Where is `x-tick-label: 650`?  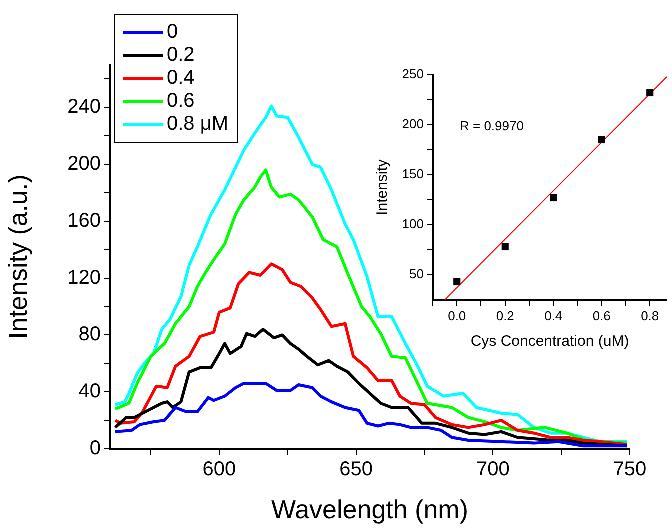
x-tick-label: 650 is located at coordinates (357, 469).